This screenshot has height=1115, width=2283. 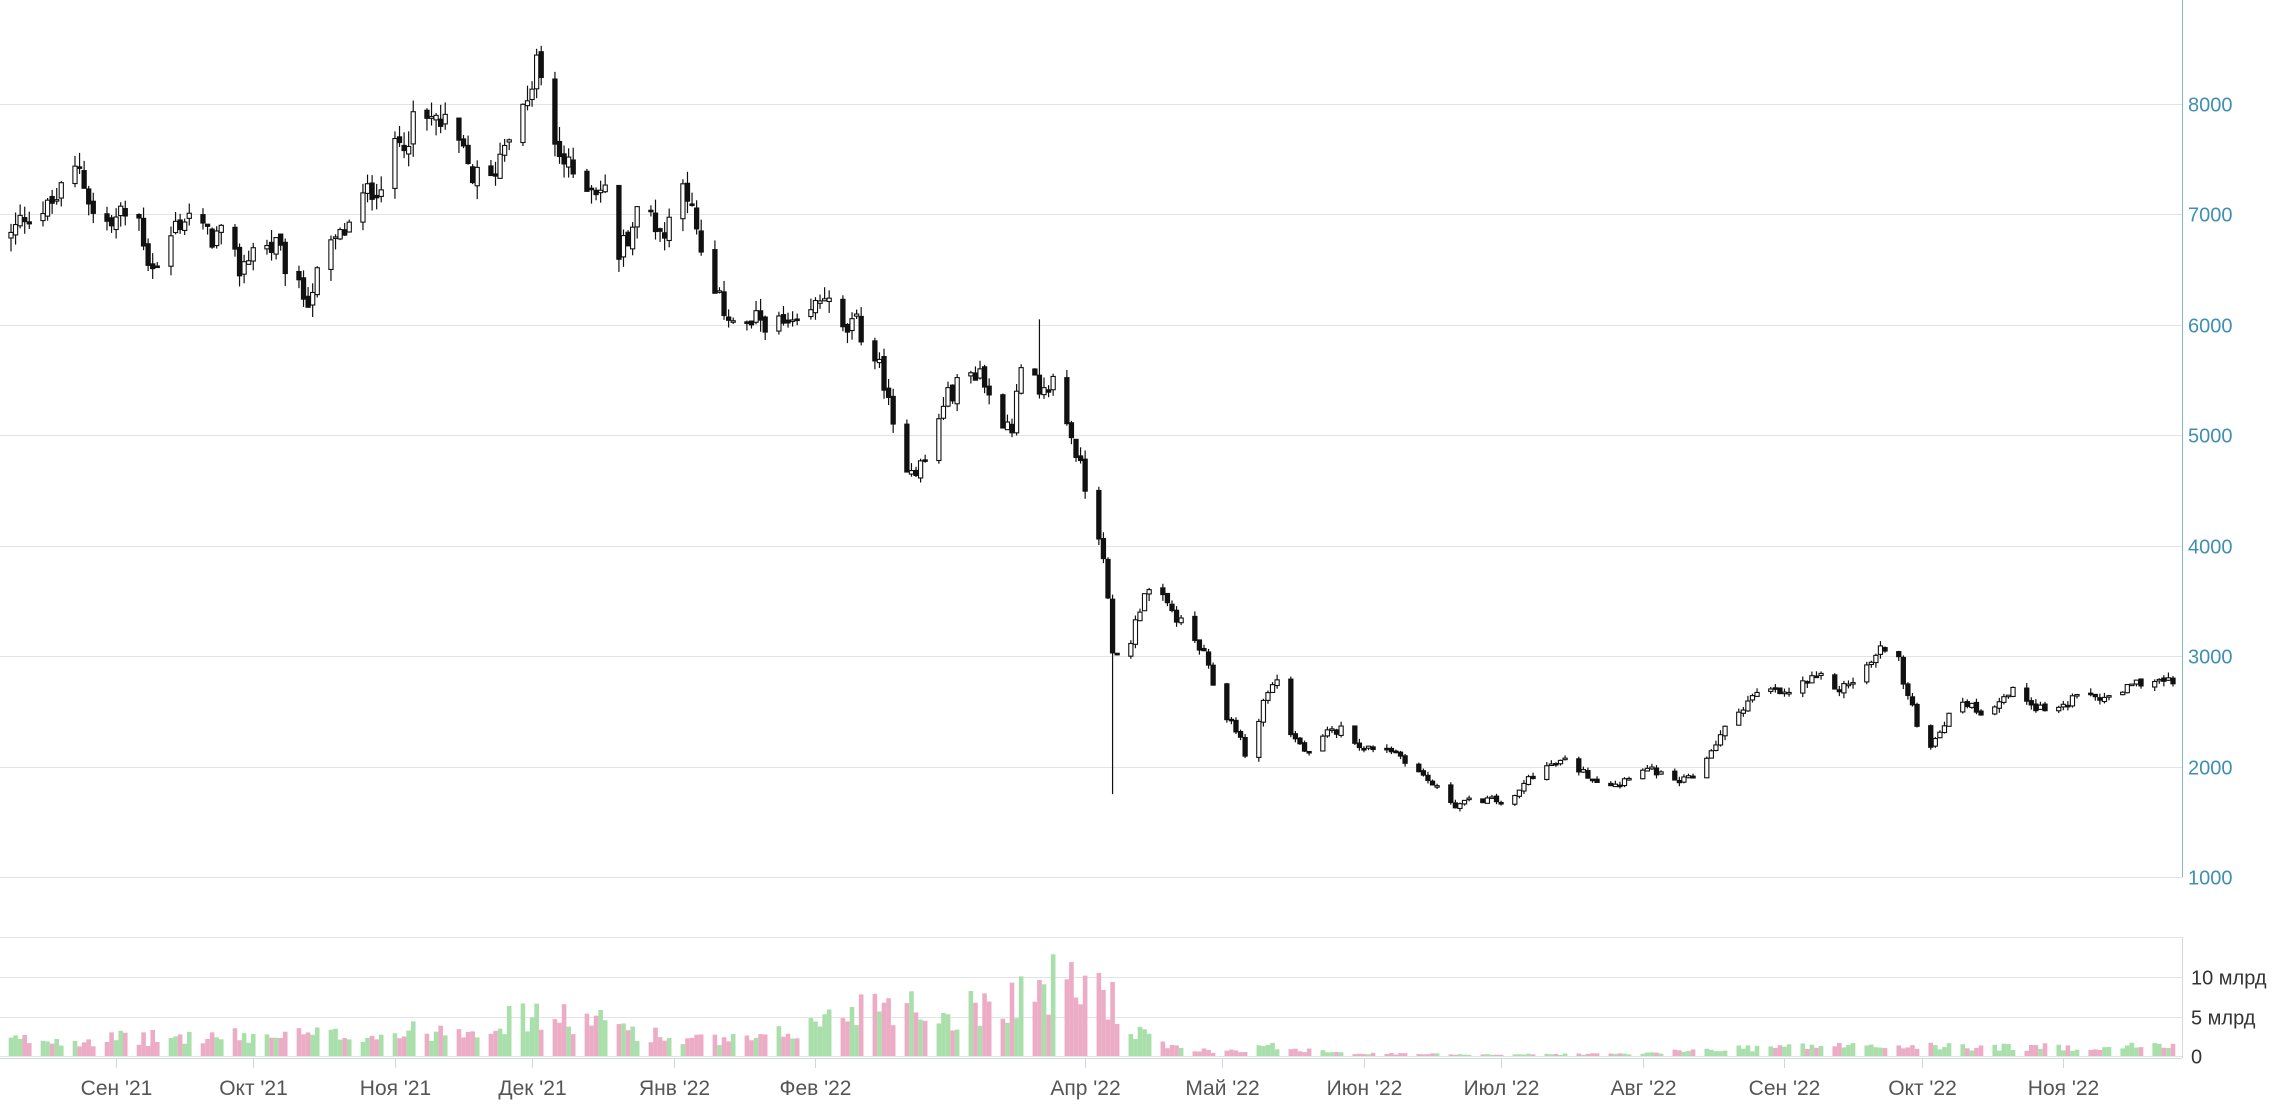 I want to click on x-tick-label: Сен '21, so click(x=117, y=1088).